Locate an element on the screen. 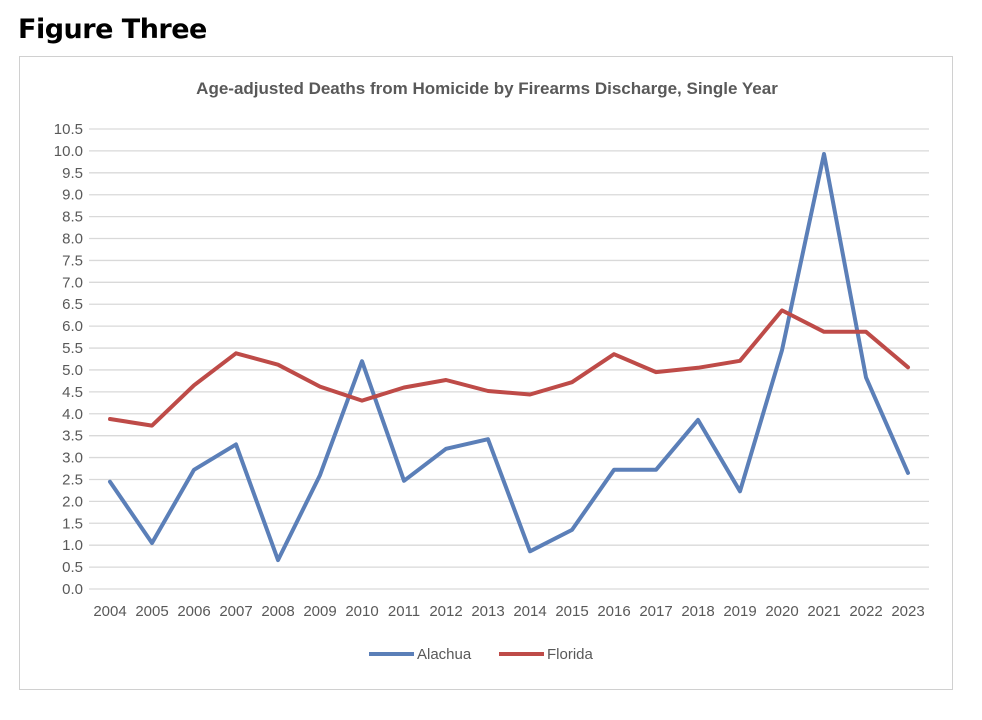  x-tick-label: 2014 is located at coordinates (529, 611).